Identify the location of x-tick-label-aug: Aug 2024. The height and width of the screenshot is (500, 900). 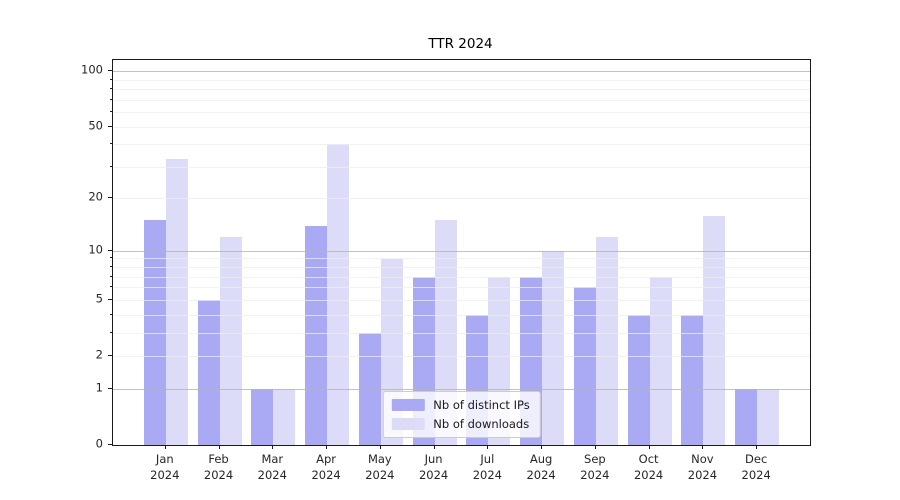
(541, 467).